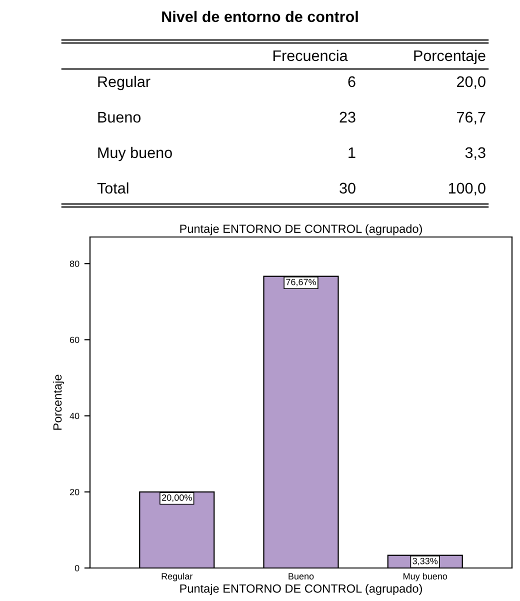  What do you see at coordinates (75, 263) in the screenshot?
I see `y-tick-label: 80` at bounding box center [75, 263].